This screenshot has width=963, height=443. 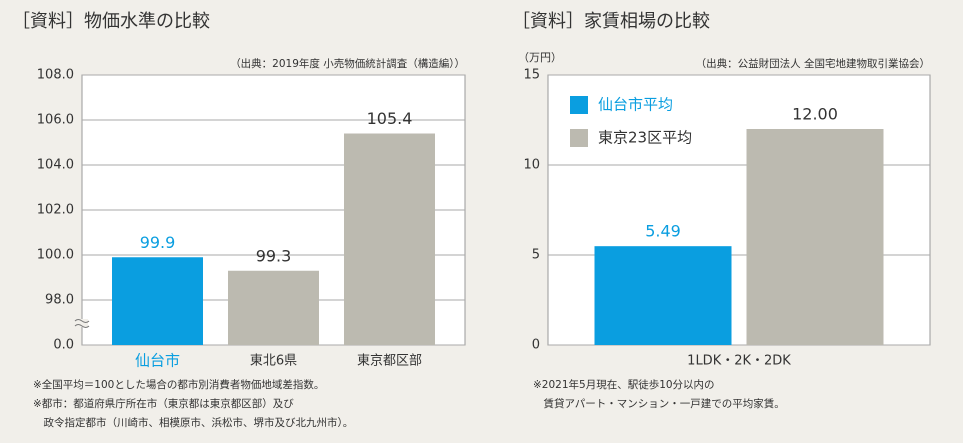 What do you see at coordinates (540, 57) in the screenshot?
I see `y-unit: （万円）` at bounding box center [540, 57].